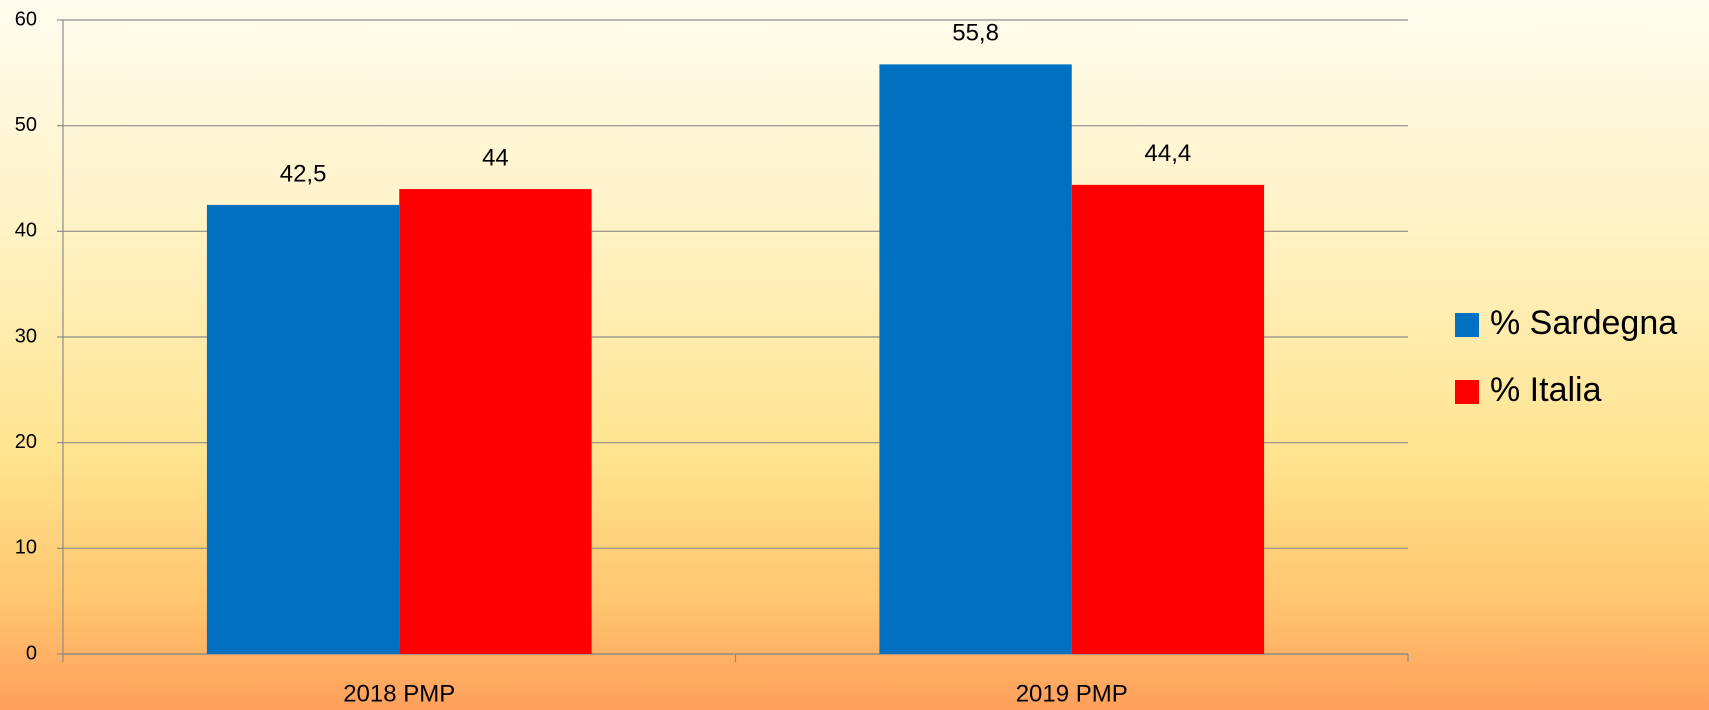 The image size is (1709, 710). What do you see at coordinates (1583, 323) in the screenshot?
I see `legend-label: % Sardegna` at bounding box center [1583, 323].